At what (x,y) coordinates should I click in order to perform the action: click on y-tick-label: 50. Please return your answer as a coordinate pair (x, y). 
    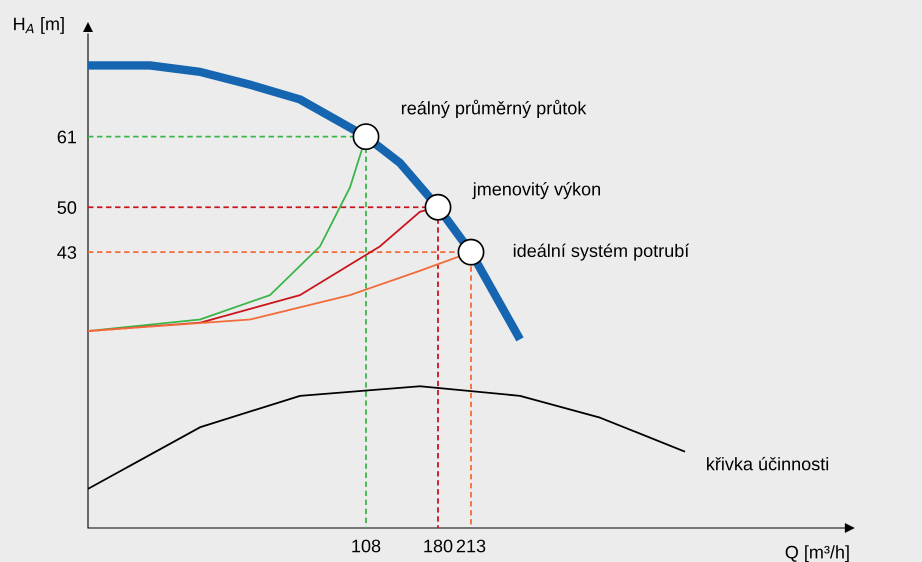
    Looking at the image, I should click on (67, 207).